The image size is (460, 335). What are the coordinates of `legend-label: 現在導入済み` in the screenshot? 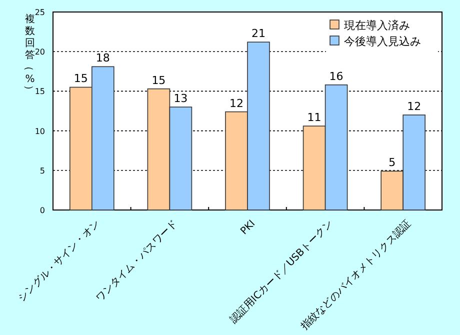 It's located at (377, 25).